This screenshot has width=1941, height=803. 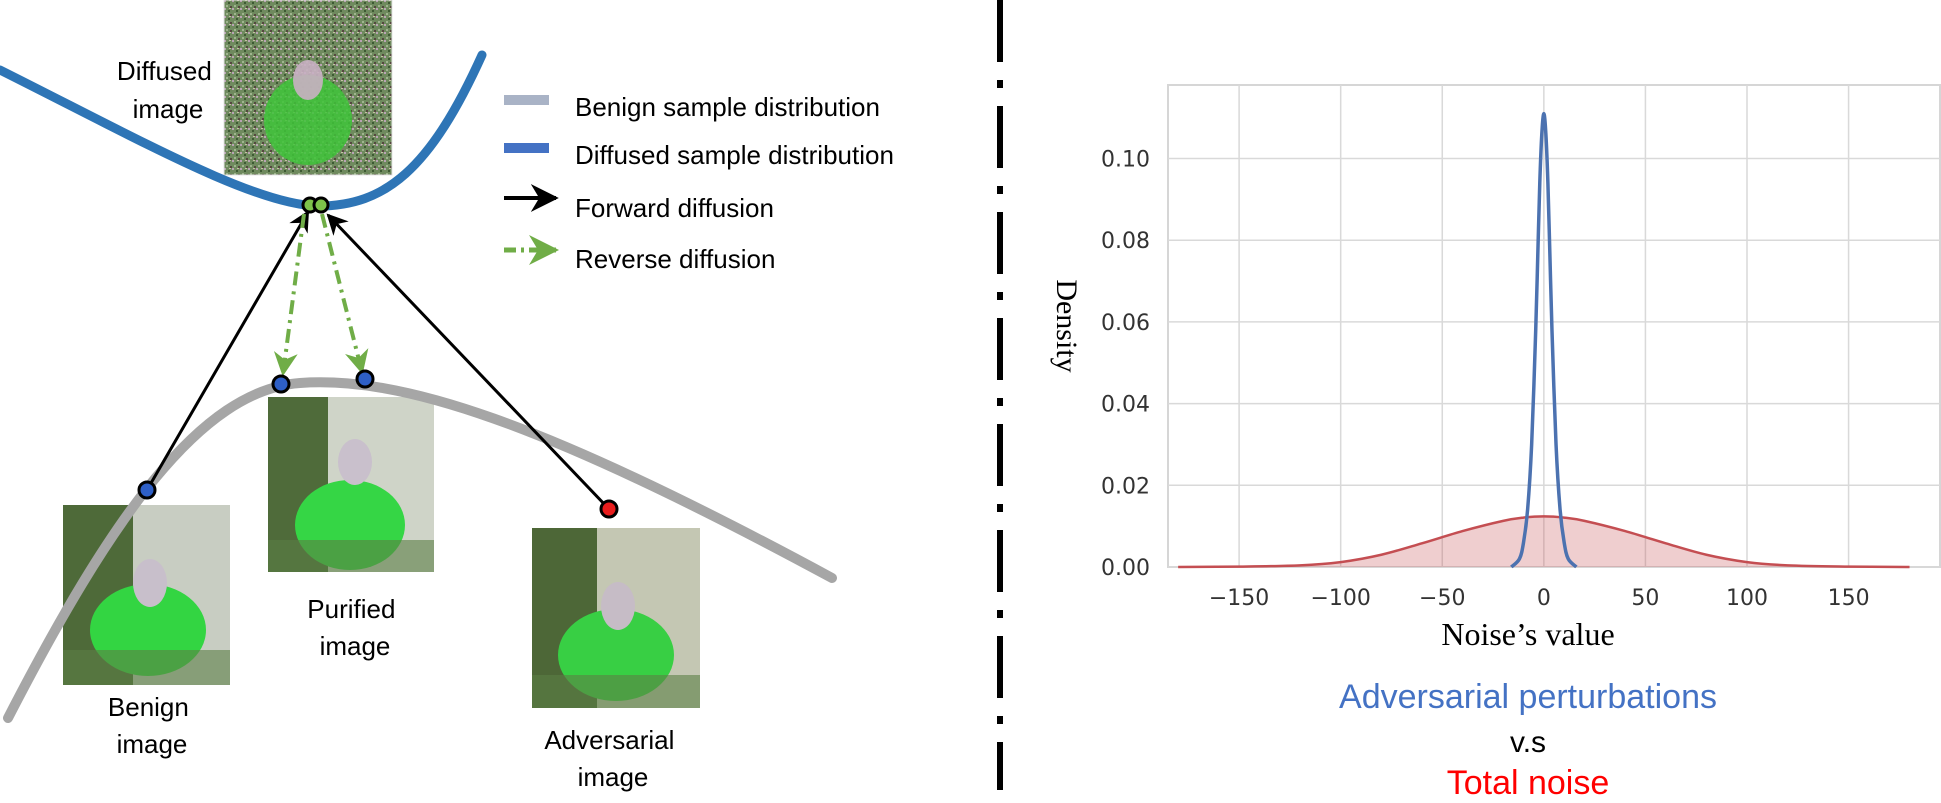 I want to click on y-tick-label: 0.04, so click(x=1125, y=405).